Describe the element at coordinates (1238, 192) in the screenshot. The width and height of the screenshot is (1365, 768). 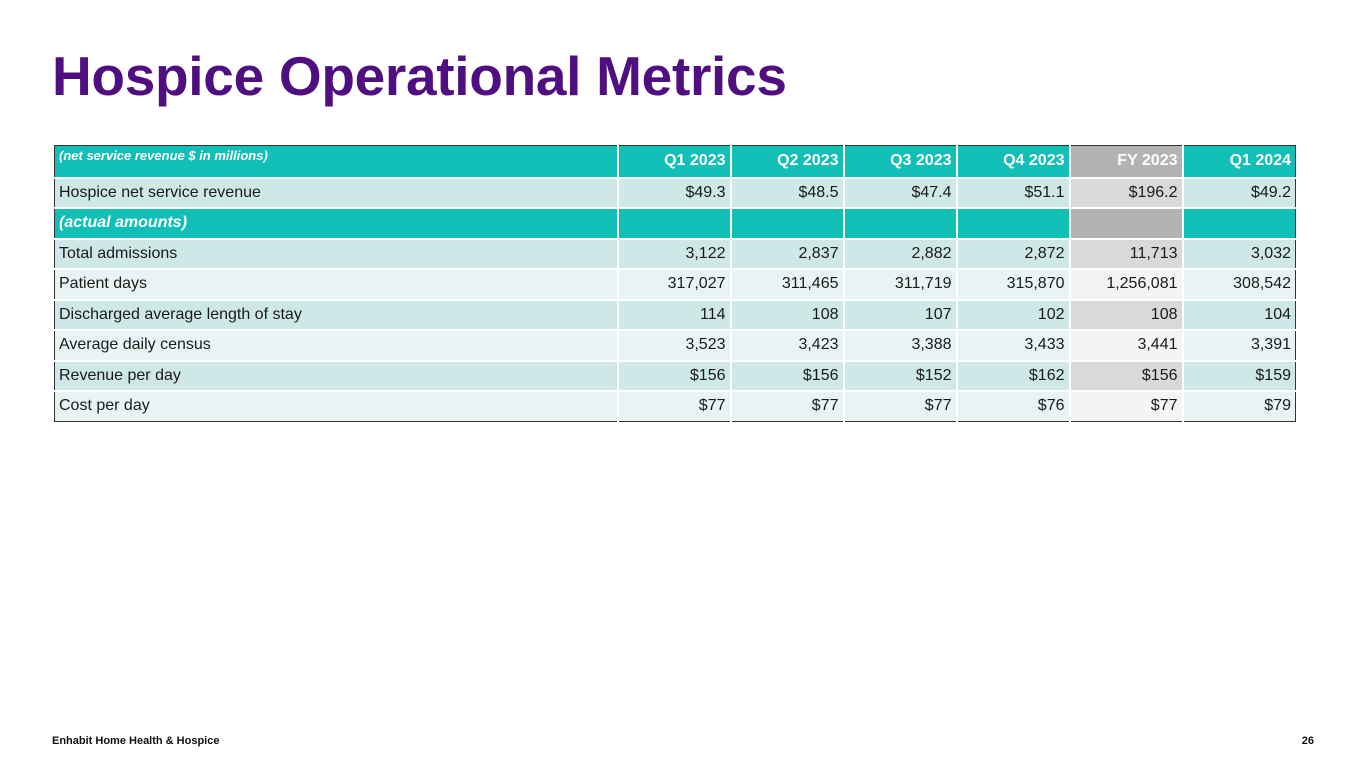
I see `cell-value: $49.2` at that location.